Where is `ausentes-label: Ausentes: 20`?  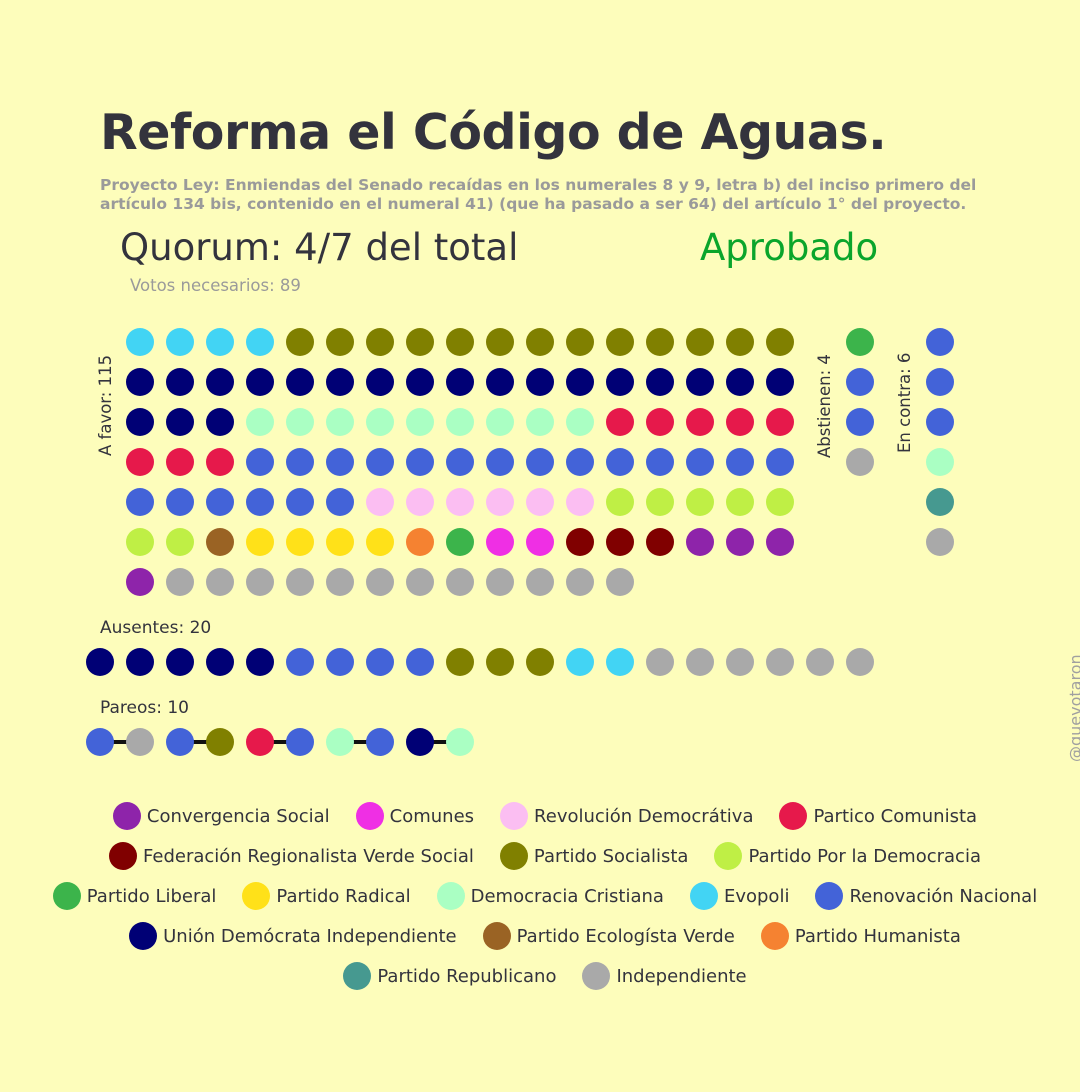 ausentes-label: Ausentes: 20 is located at coordinates (156, 628).